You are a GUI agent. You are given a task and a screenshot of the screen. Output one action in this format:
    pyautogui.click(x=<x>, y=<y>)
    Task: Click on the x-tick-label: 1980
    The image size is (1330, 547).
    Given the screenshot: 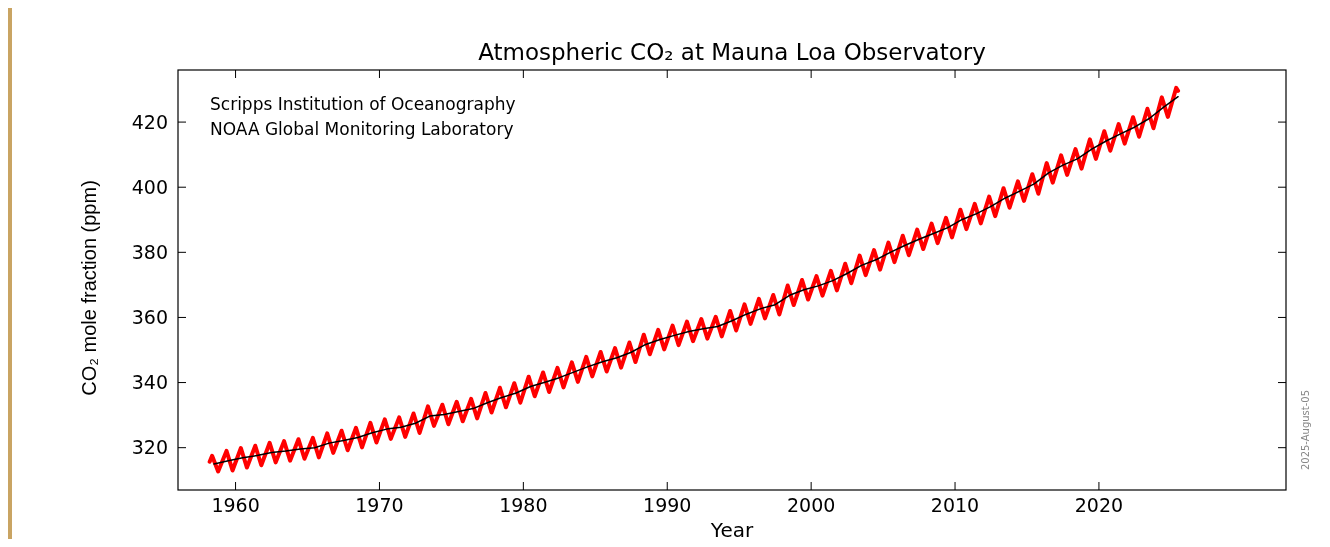 What is the action you would take?
    pyautogui.click(x=523, y=505)
    